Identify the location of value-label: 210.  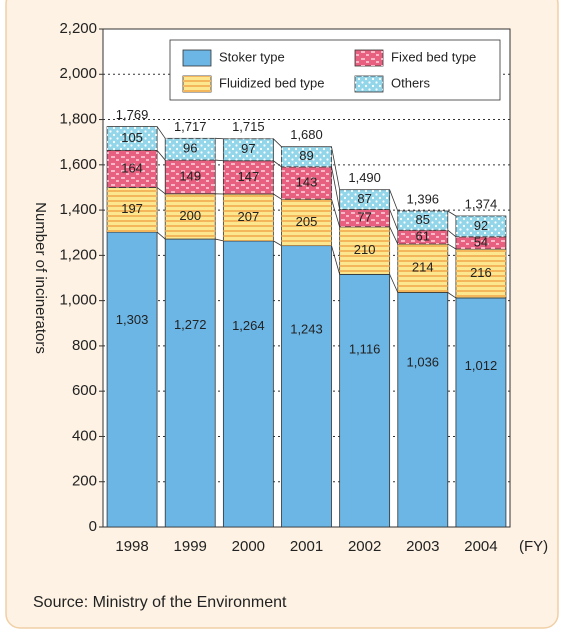
(365, 249).